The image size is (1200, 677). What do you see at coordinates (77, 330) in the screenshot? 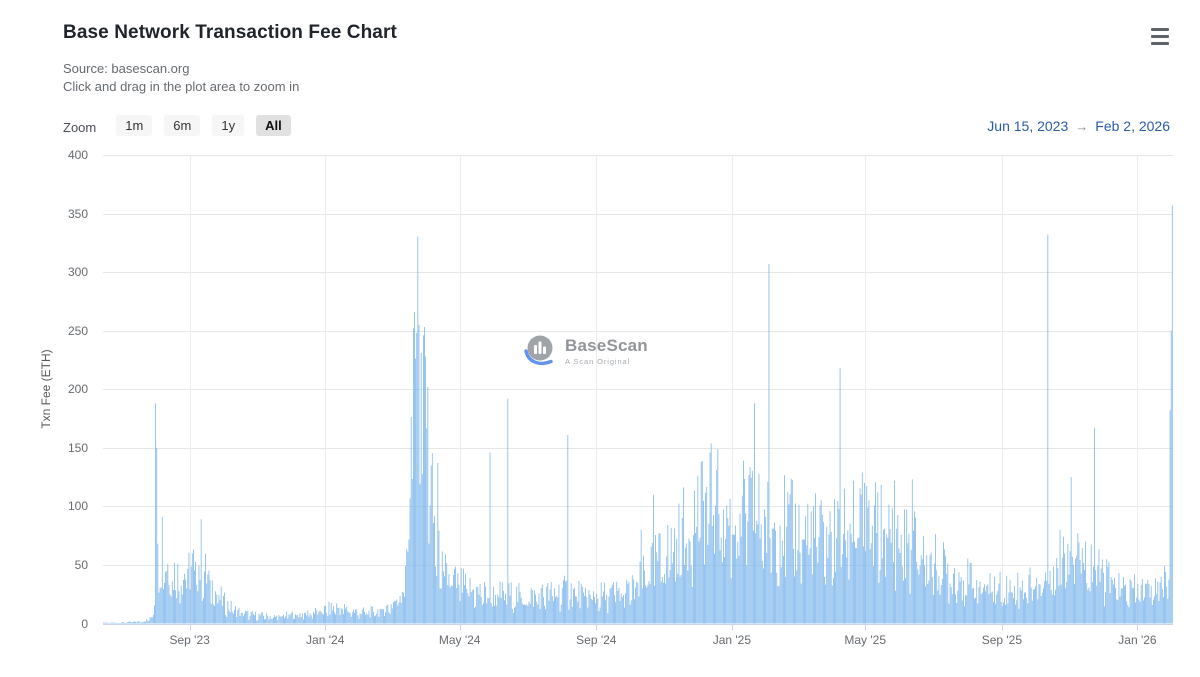
I see `y-tick-label: 250` at bounding box center [77, 330].